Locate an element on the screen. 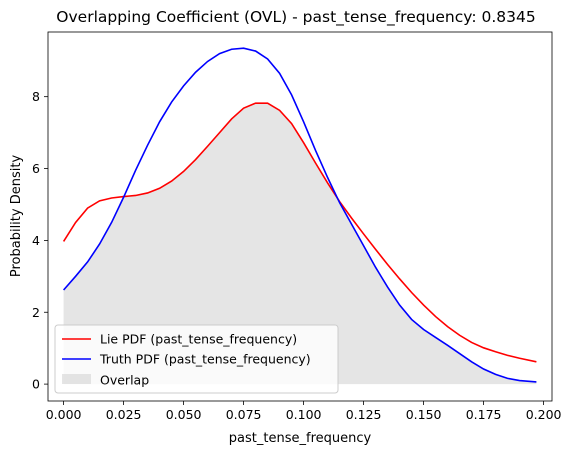  x-tick-label: 0.150 is located at coordinates (424, 414).